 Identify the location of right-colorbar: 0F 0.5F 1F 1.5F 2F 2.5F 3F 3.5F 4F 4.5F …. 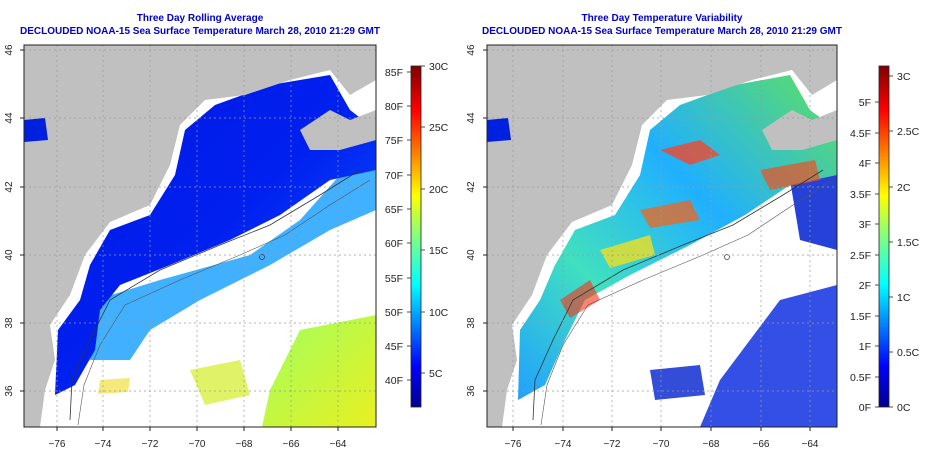
(885, 239).